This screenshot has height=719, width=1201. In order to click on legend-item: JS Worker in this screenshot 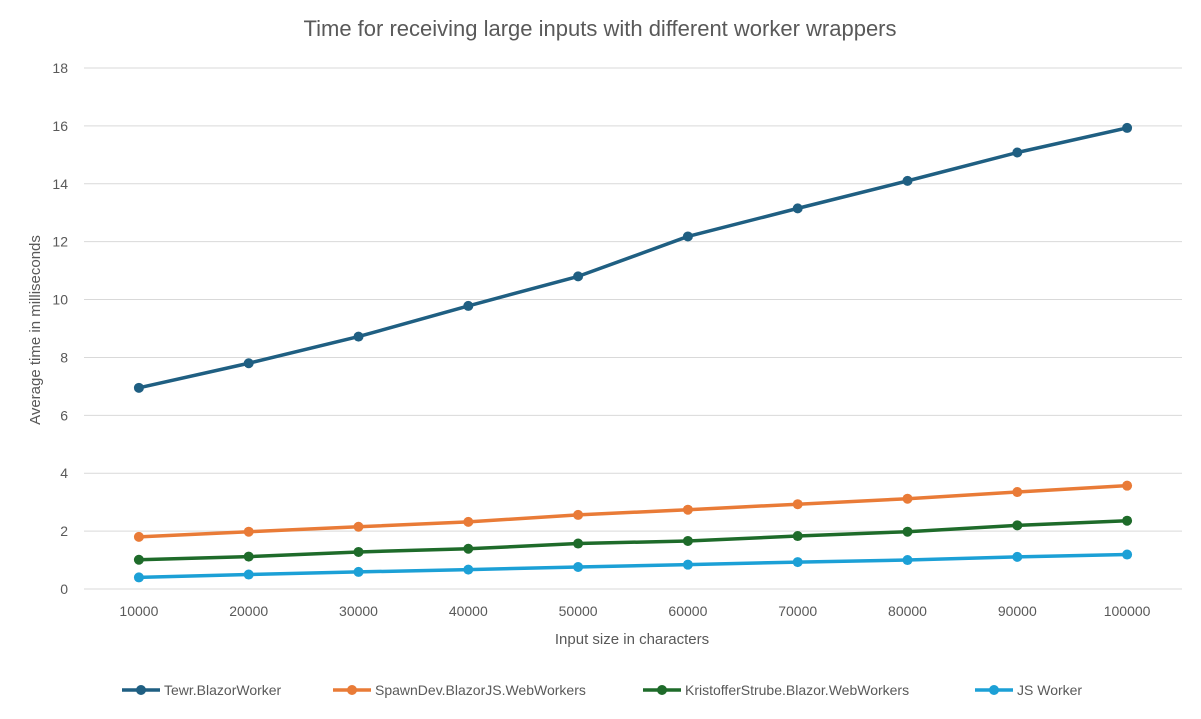, I will do `click(1028, 690)`.